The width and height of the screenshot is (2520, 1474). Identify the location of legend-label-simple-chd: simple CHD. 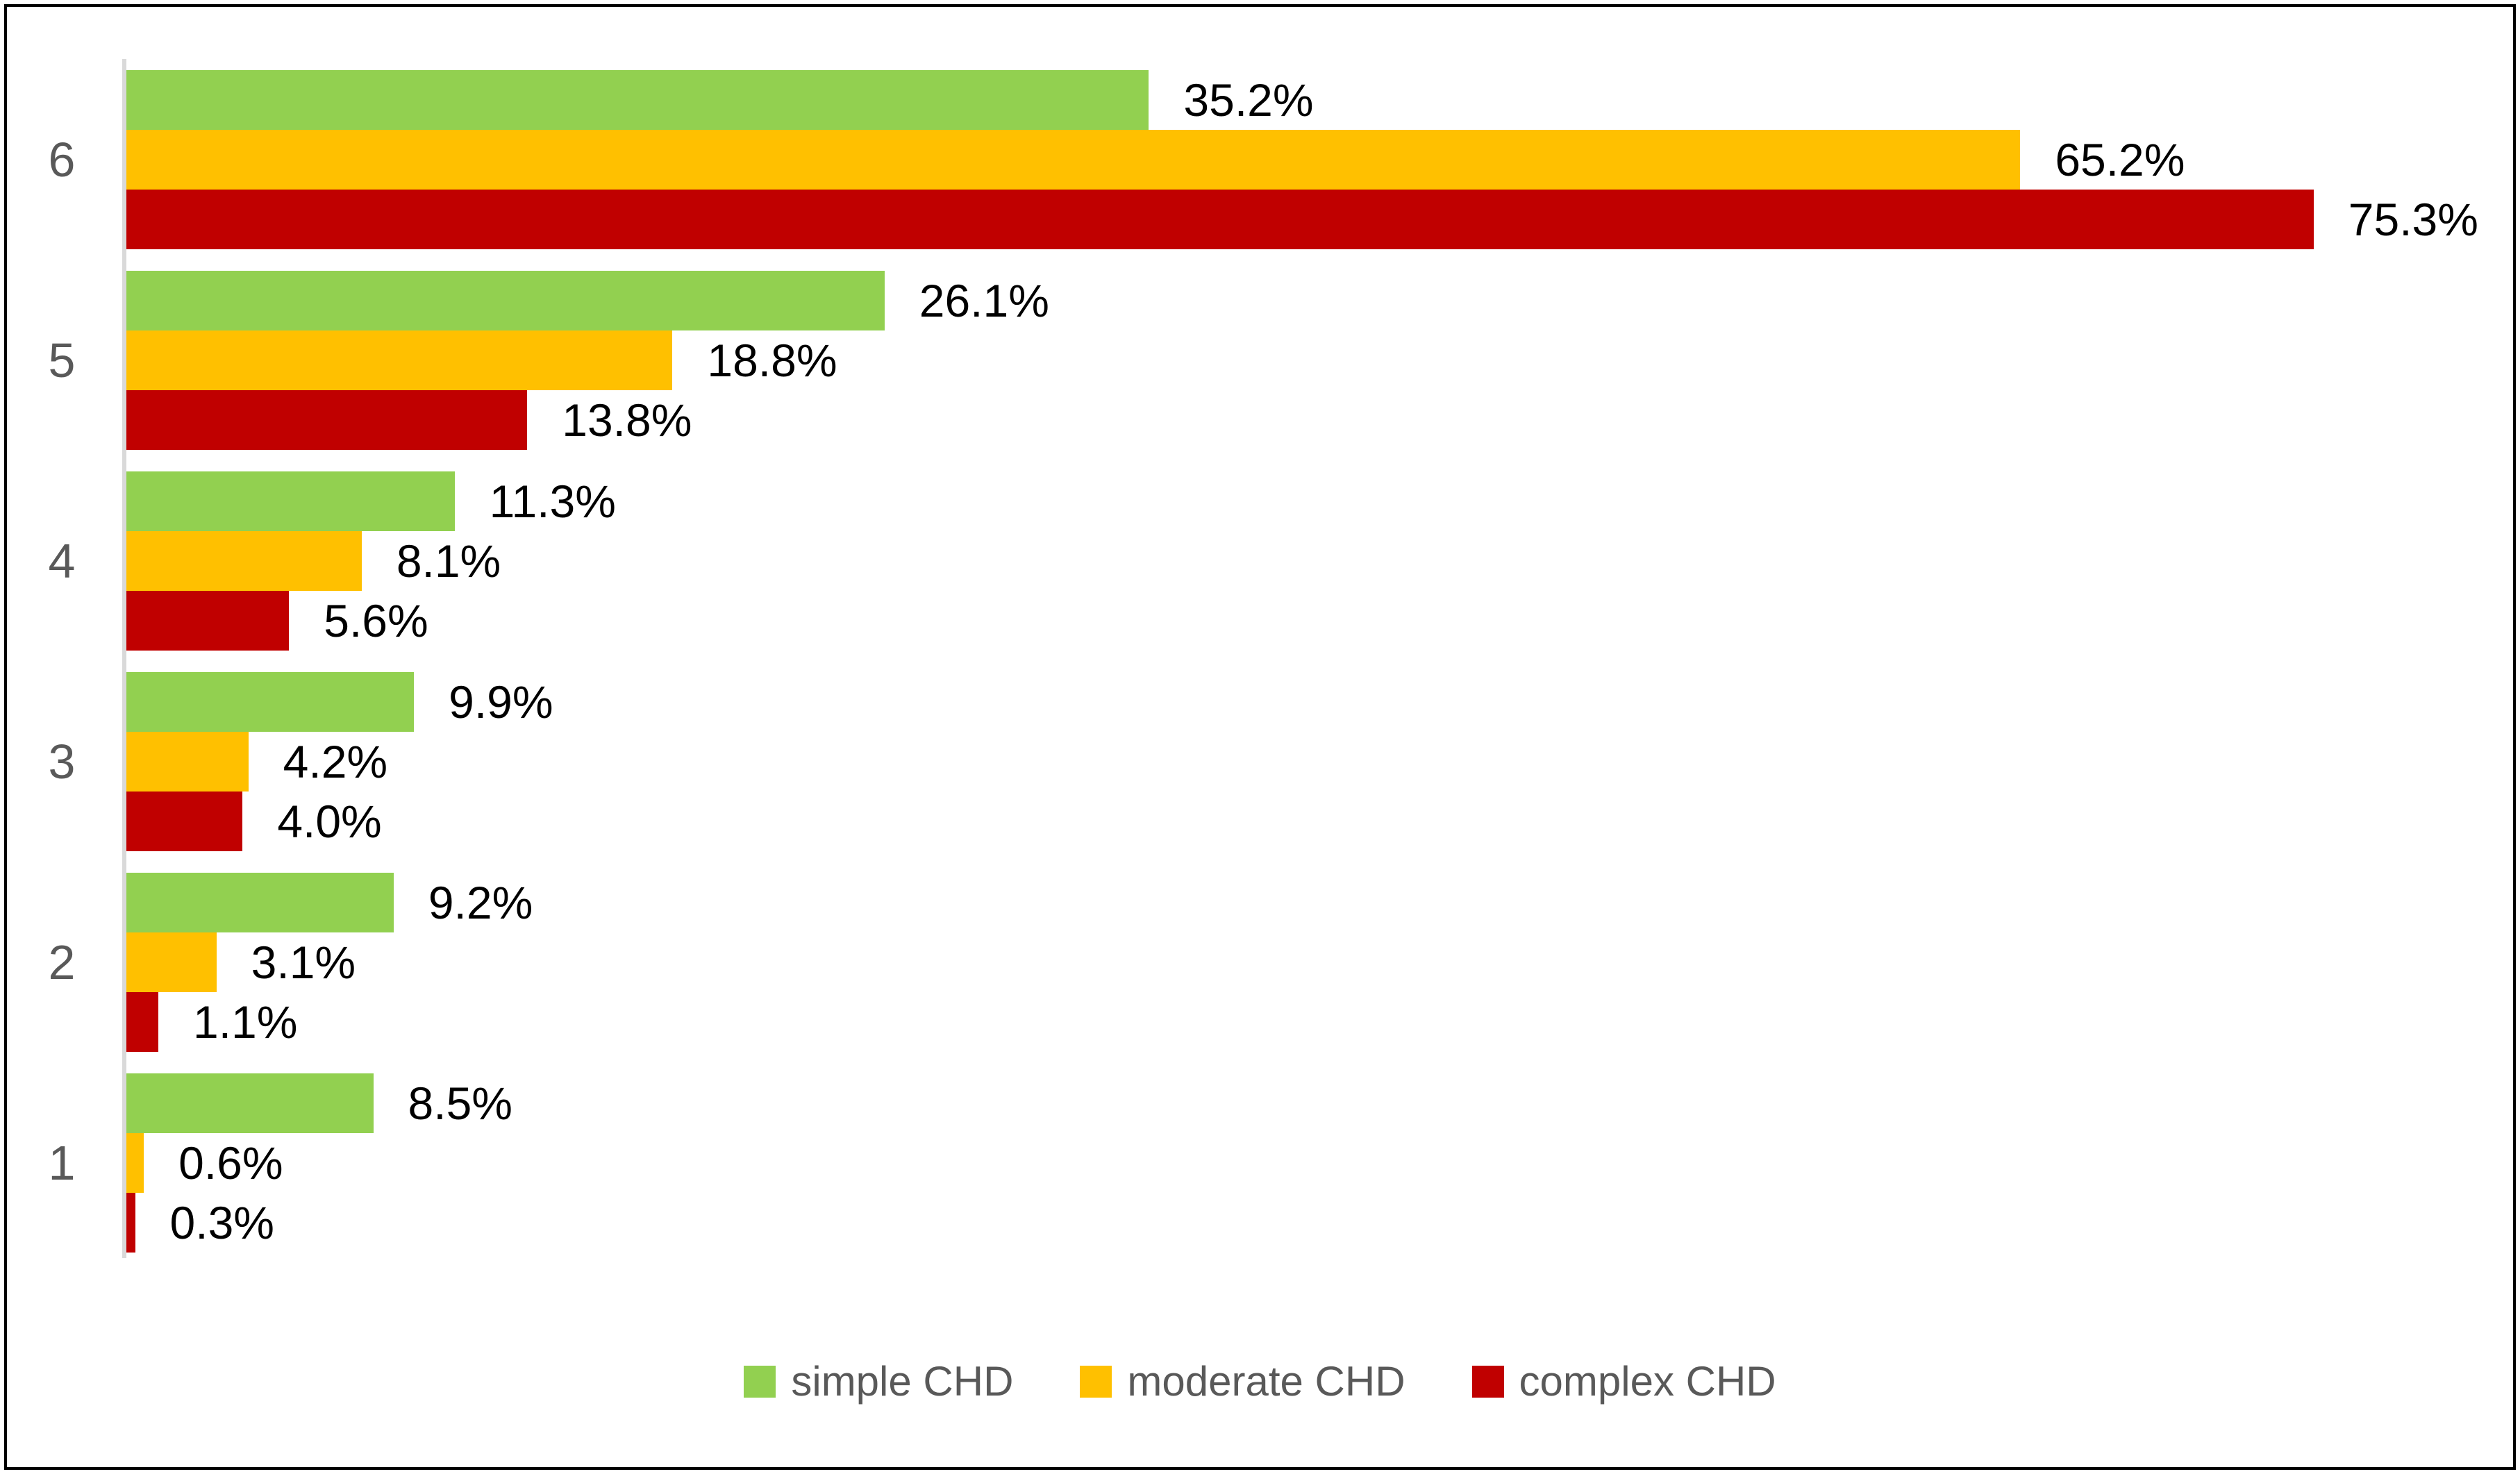
(902, 1382).